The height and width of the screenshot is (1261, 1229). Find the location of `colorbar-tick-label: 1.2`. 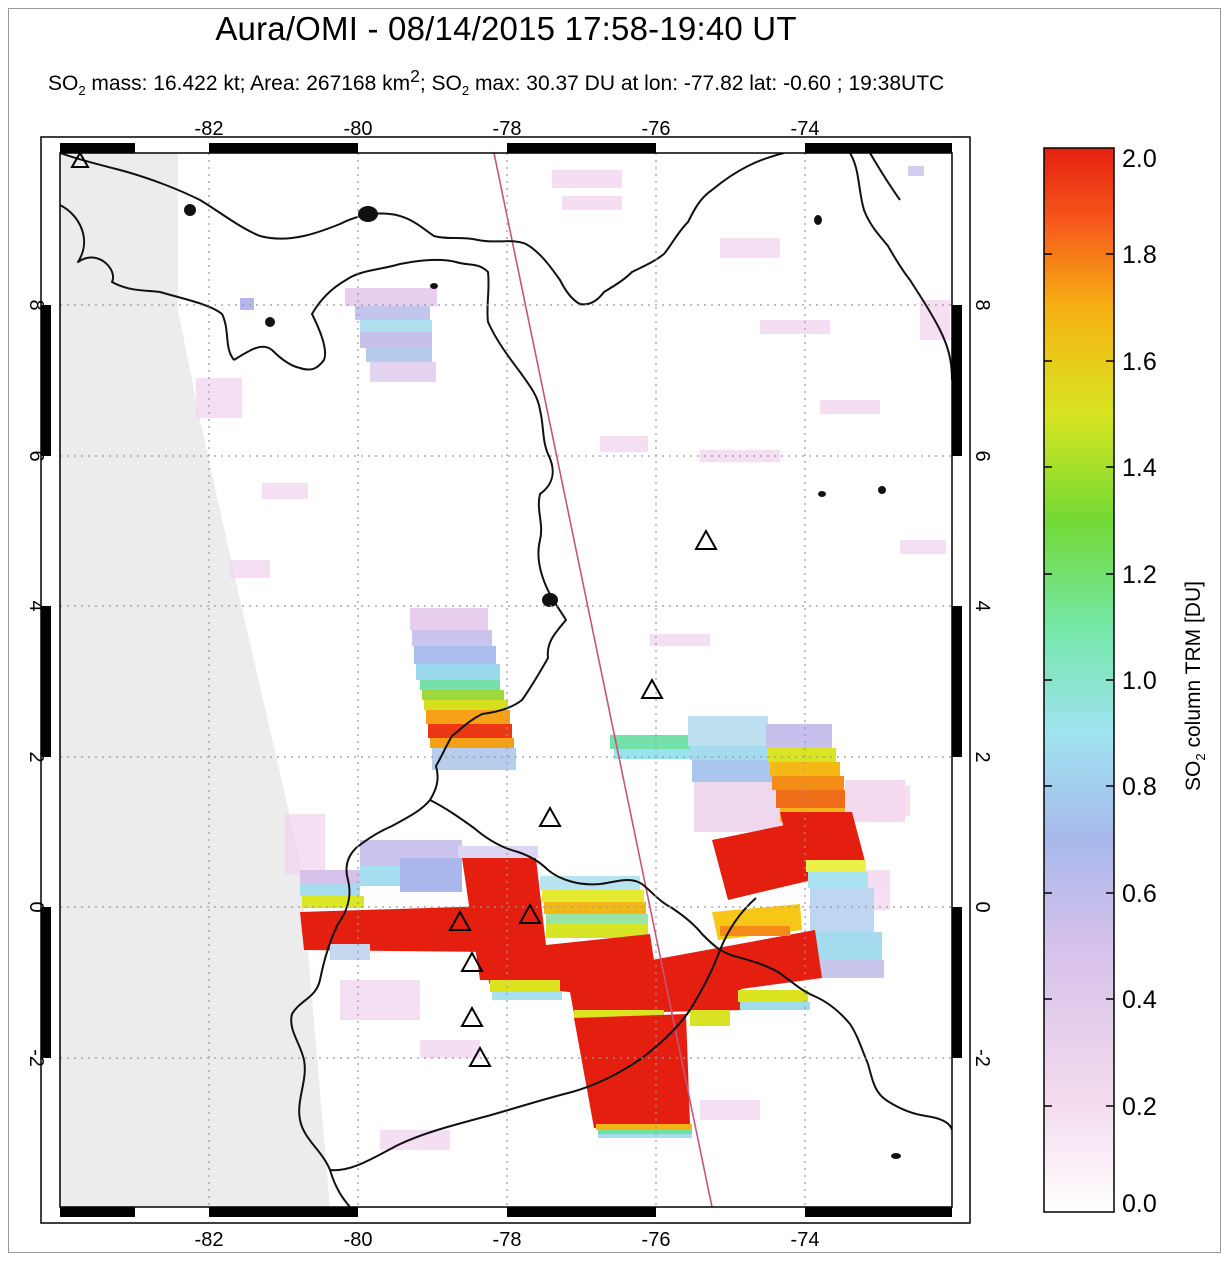

colorbar-tick-label: 1.2 is located at coordinates (1139, 575).